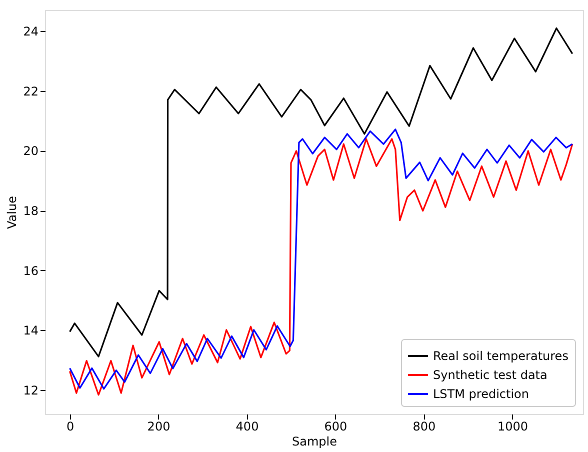 The height and width of the screenshot is (452, 588). Describe the element at coordinates (30, 331) in the screenshot. I see `y-tick-label: 14` at that location.